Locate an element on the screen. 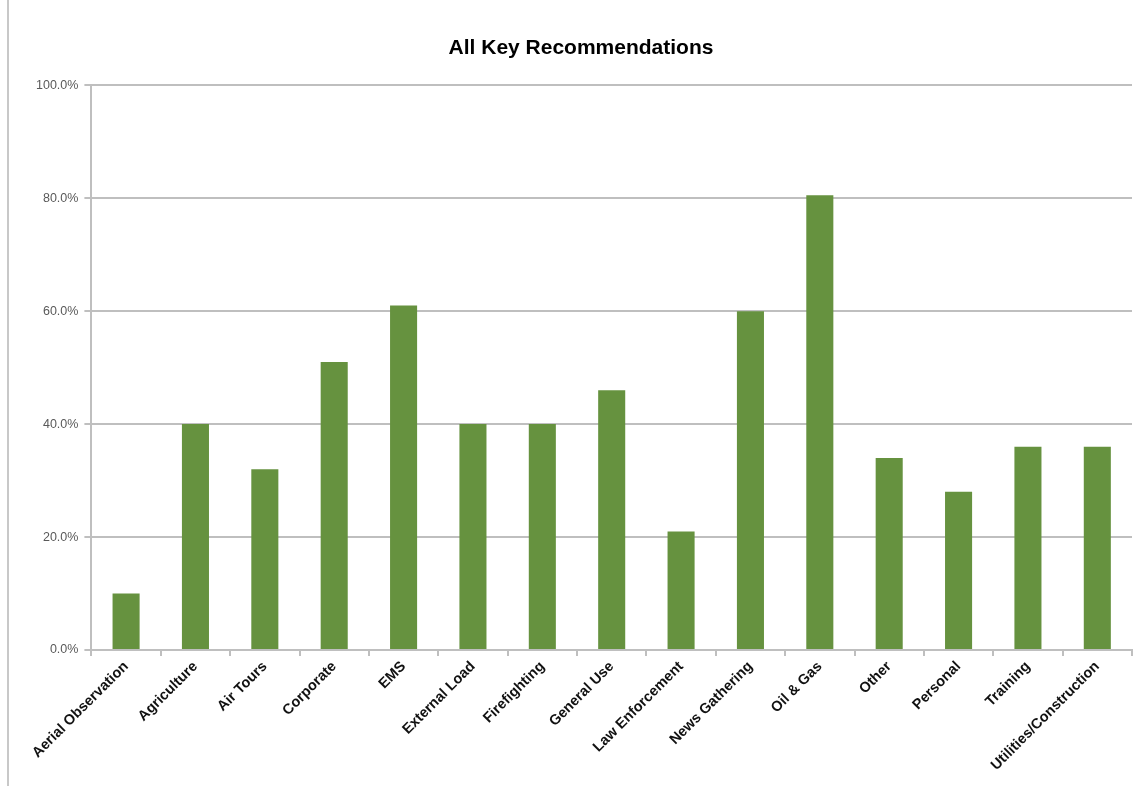  y-tick-label: 80.0% is located at coordinates (60, 197).